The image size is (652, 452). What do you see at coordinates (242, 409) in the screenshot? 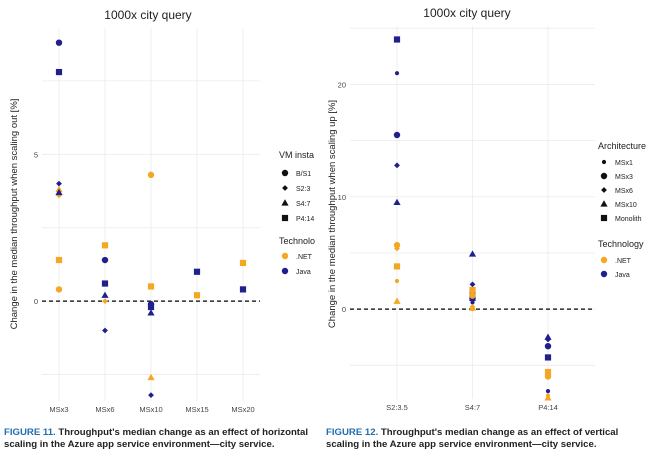
I see `x-tick-label: MSx20` at bounding box center [242, 409].